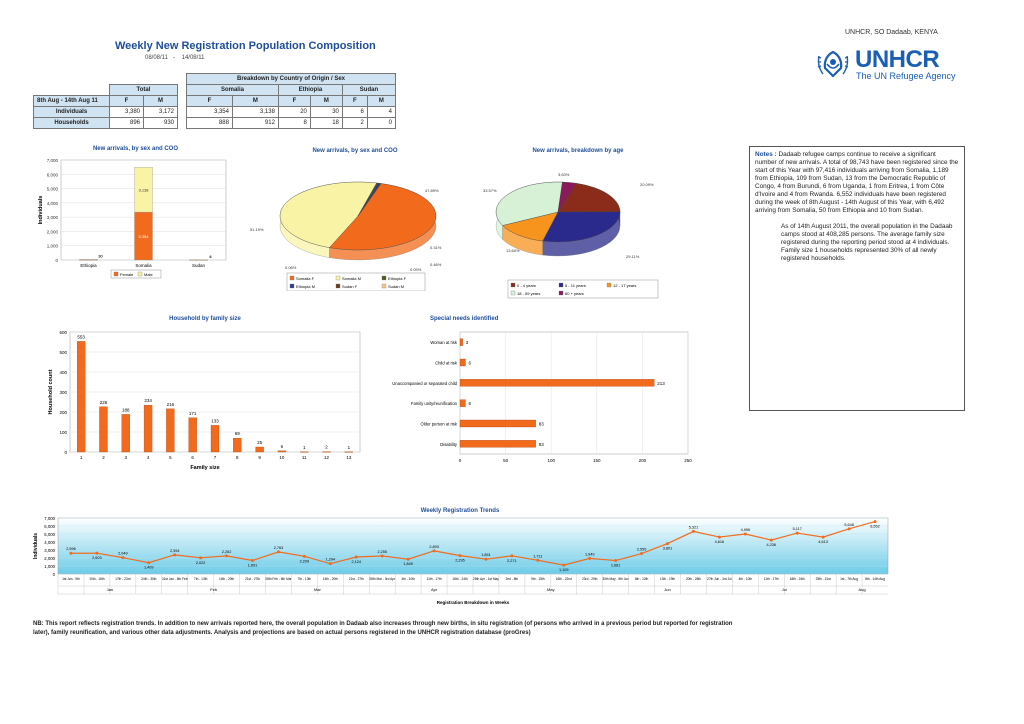 The height and width of the screenshot is (724, 1024). I want to click on data-label: 30, so click(100, 255).